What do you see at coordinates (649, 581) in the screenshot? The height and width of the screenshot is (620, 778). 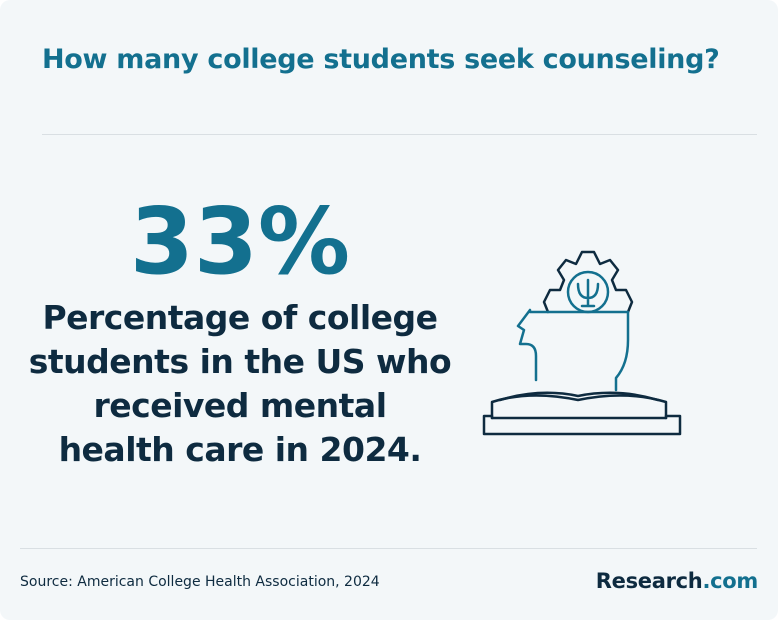 I see `brand-name: Research` at bounding box center [649, 581].